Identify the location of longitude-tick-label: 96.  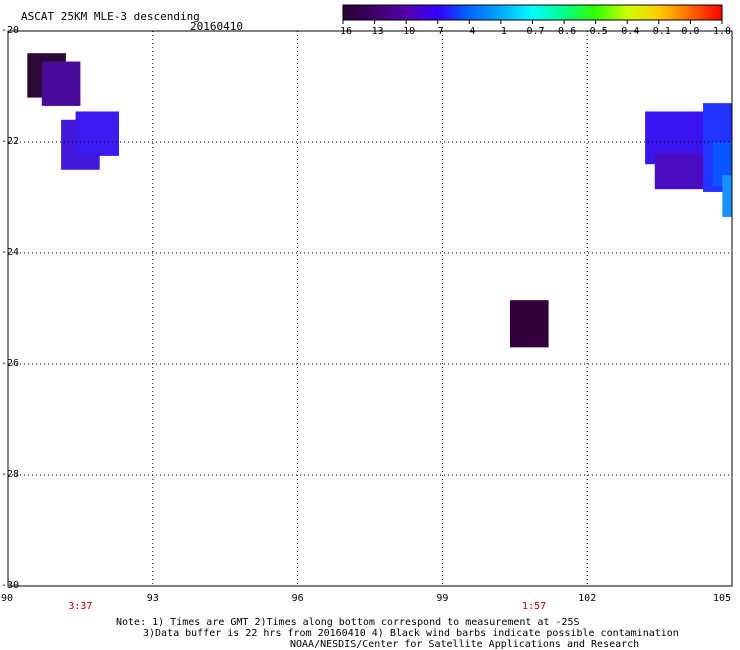
(297, 598).